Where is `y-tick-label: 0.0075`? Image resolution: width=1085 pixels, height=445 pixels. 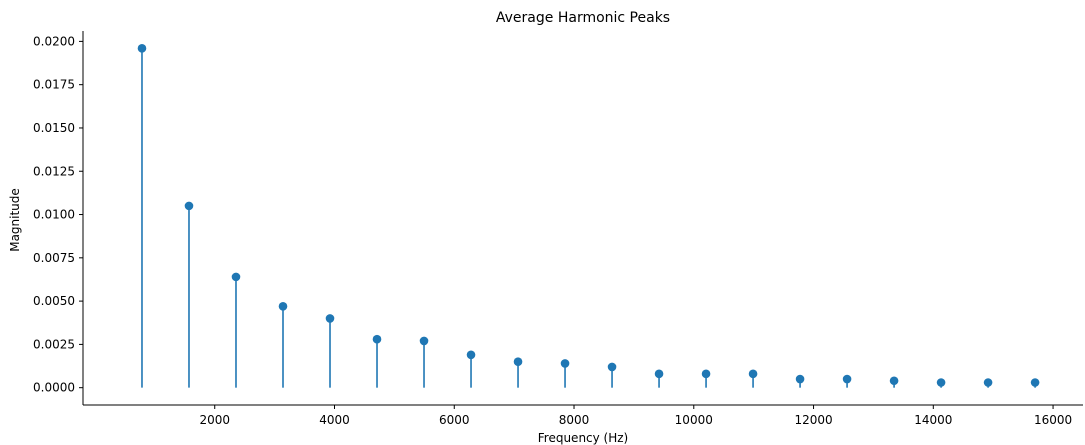 y-tick-label: 0.0075 is located at coordinates (54, 258).